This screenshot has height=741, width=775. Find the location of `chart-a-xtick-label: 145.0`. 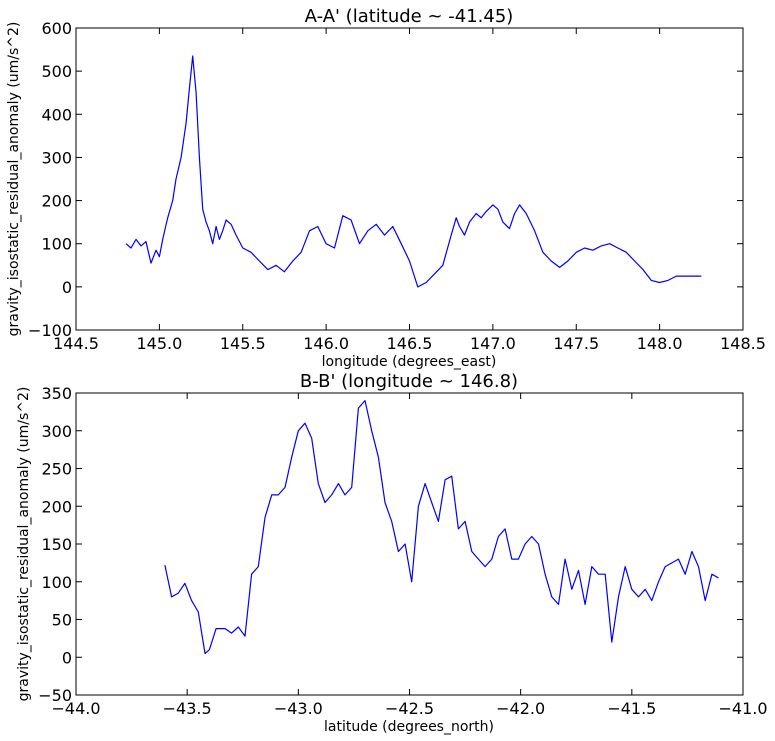

chart-a-xtick-label: 145.0 is located at coordinates (159, 343).